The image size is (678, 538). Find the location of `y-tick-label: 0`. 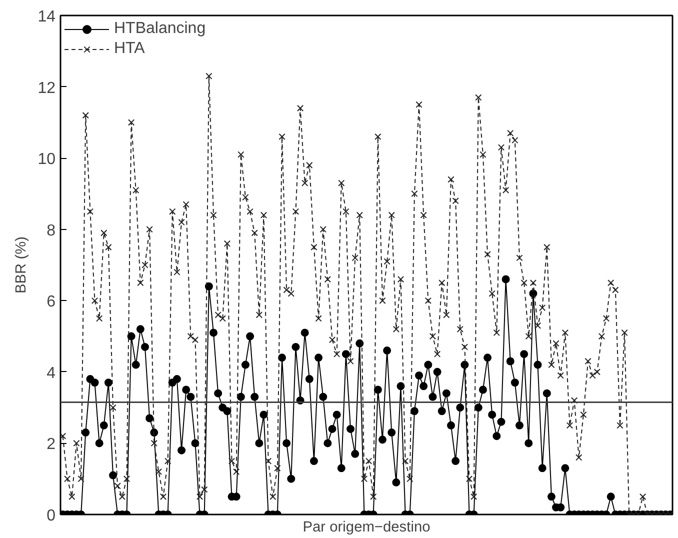

y-tick-label: 0 is located at coordinates (51, 516).